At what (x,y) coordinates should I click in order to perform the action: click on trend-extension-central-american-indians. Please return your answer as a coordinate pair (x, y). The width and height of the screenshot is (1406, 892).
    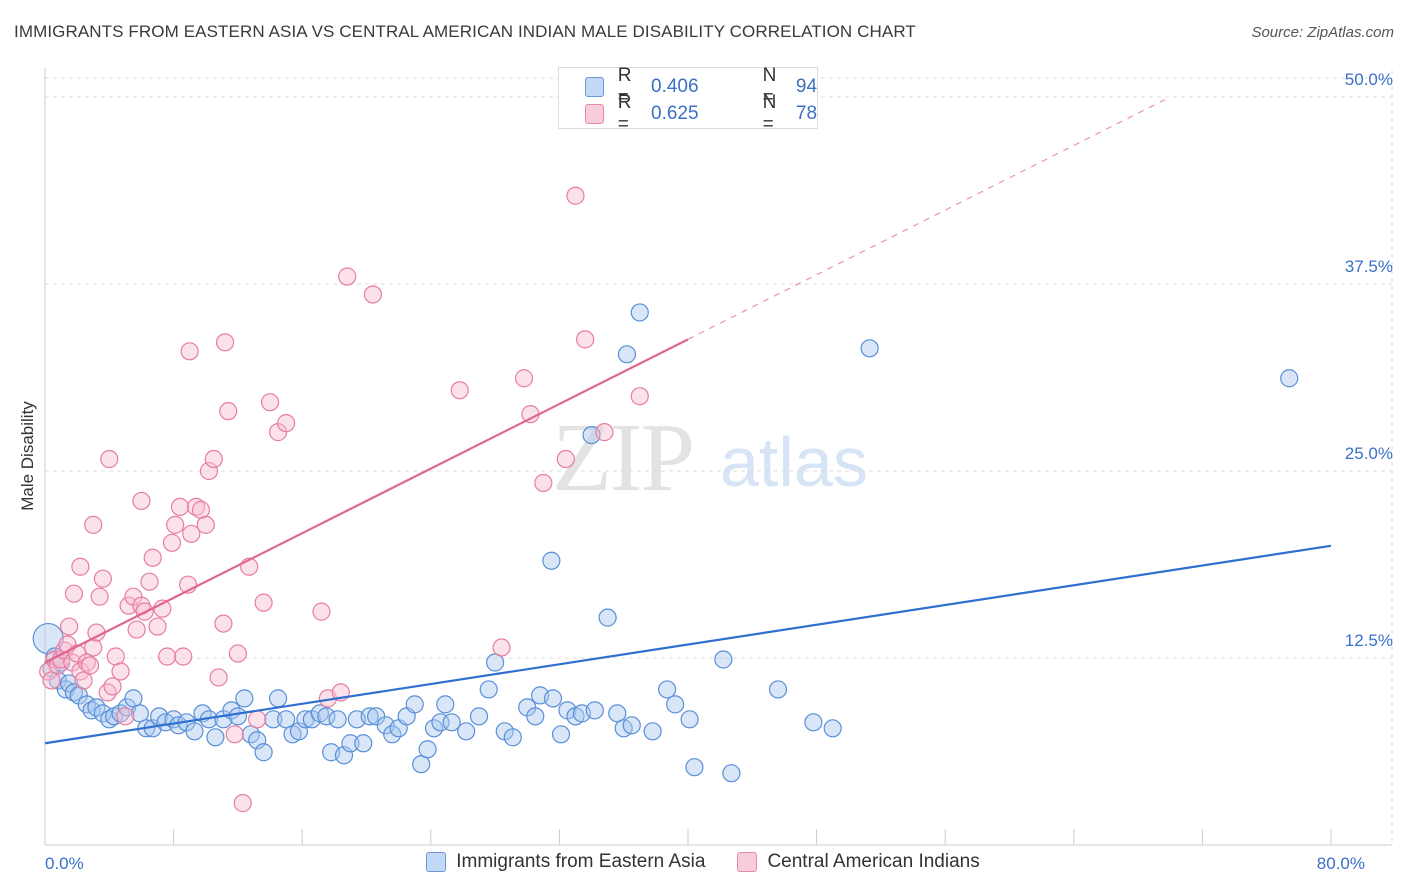
    Looking at the image, I should click on (929, 218).